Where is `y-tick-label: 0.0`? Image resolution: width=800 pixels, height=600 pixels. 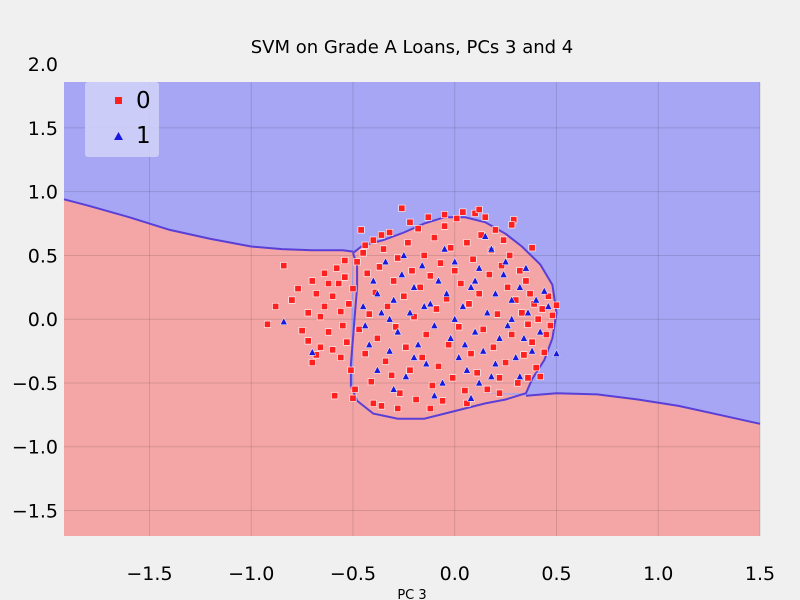 y-tick-label: 0.0 is located at coordinates (43, 320).